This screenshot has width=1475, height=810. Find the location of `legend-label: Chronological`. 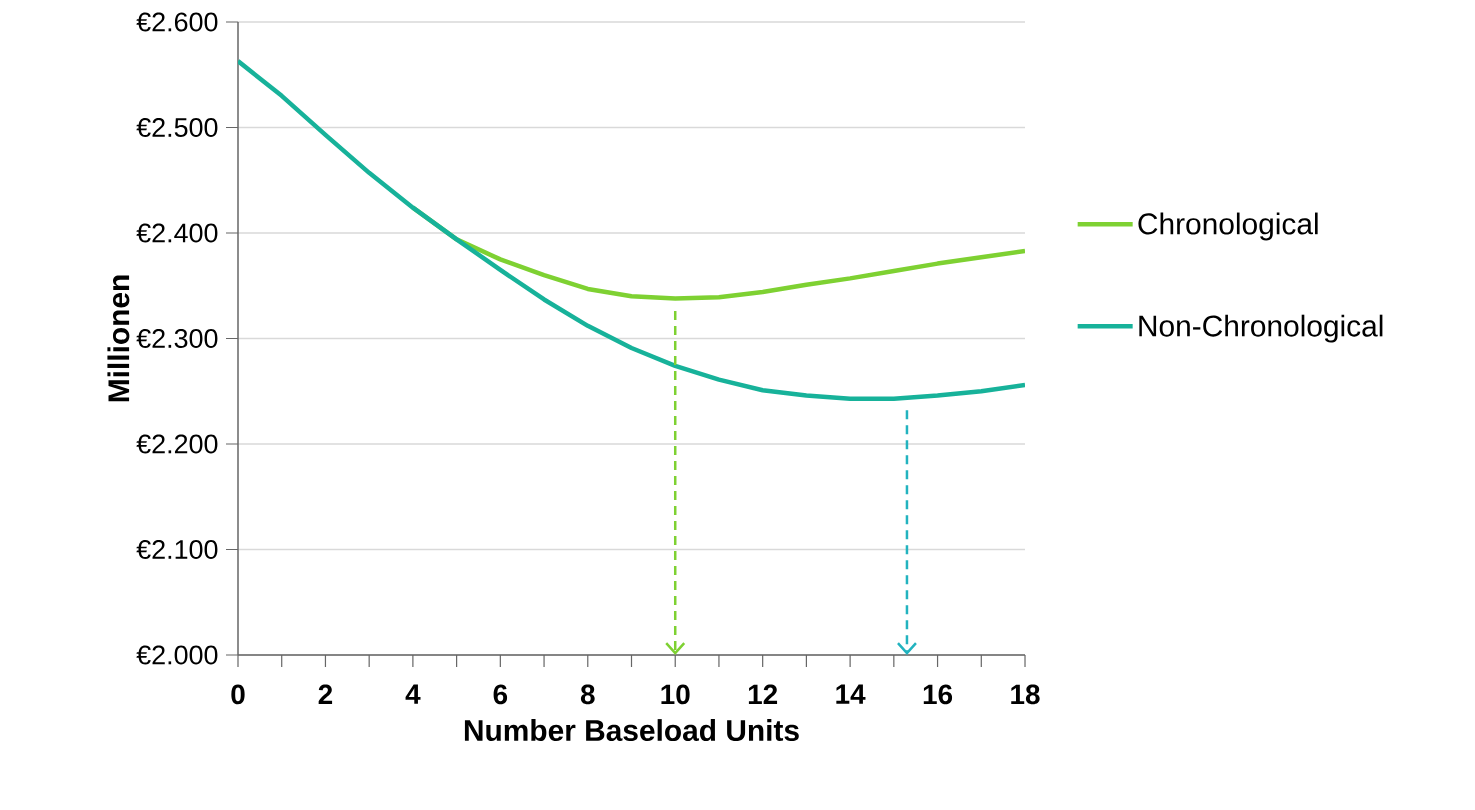

legend-label: Chronological is located at coordinates (1228, 226).